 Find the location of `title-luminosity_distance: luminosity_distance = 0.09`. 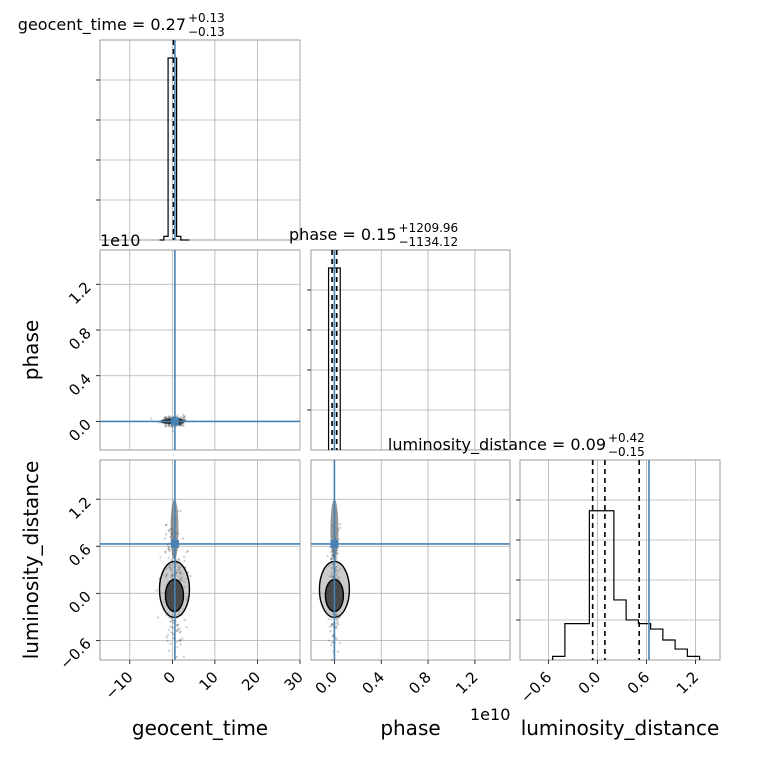

title-luminosity_distance: luminosity_distance = 0.09 is located at coordinates (497, 445).